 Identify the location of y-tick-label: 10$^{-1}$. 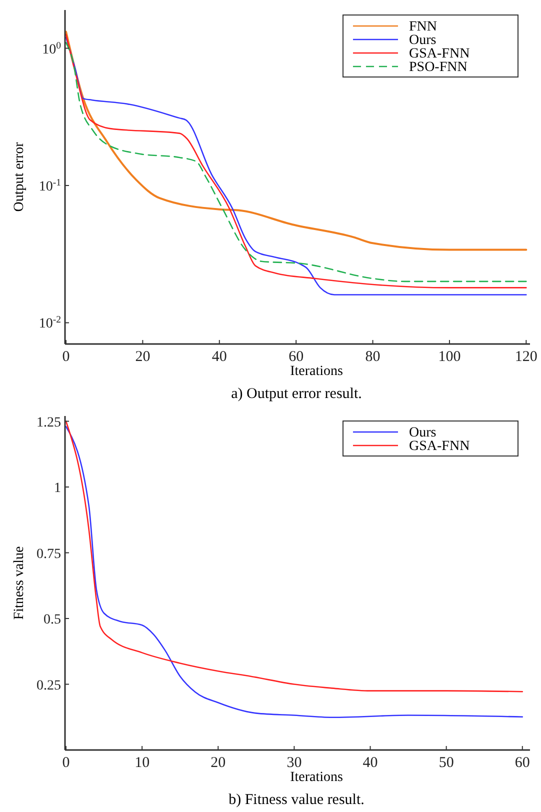
(50, 185).